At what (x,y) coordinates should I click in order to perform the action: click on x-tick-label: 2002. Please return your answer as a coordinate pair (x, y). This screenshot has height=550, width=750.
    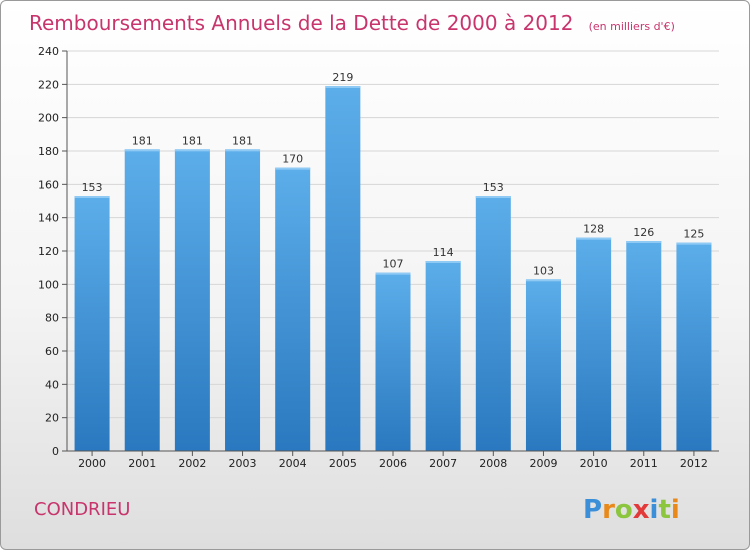
    Looking at the image, I should click on (192, 463).